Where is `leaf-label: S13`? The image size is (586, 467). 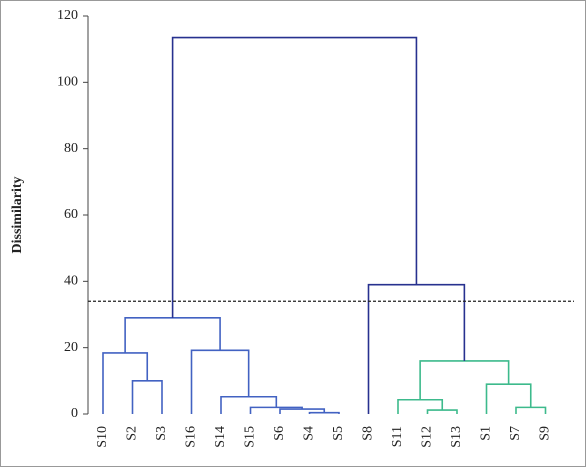
leaf-label: S13 is located at coordinates (456, 437).